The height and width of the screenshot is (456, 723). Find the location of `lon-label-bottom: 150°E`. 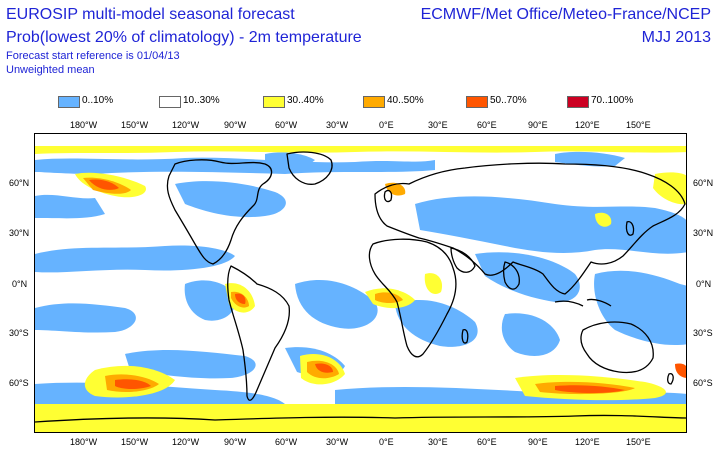

lon-label-bottom: 150°E is located at coordinates (638, 442).